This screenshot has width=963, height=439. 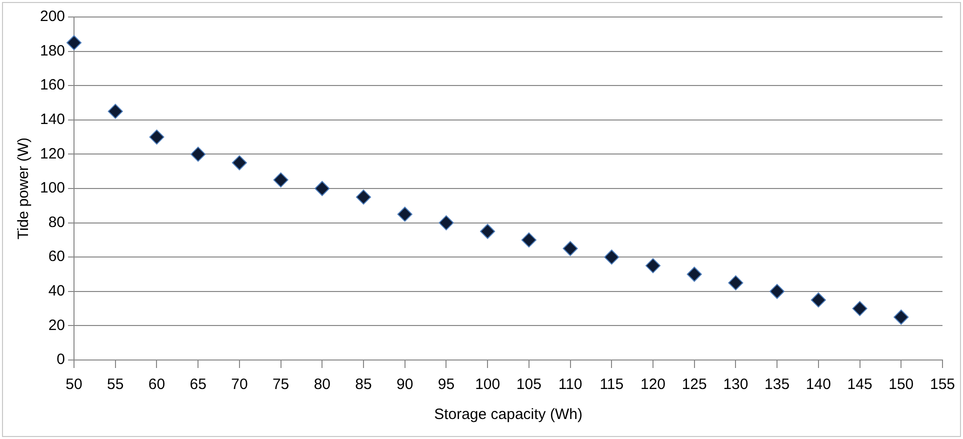 I want to click on y-tick-label: 20, so click(x=57, y=325).